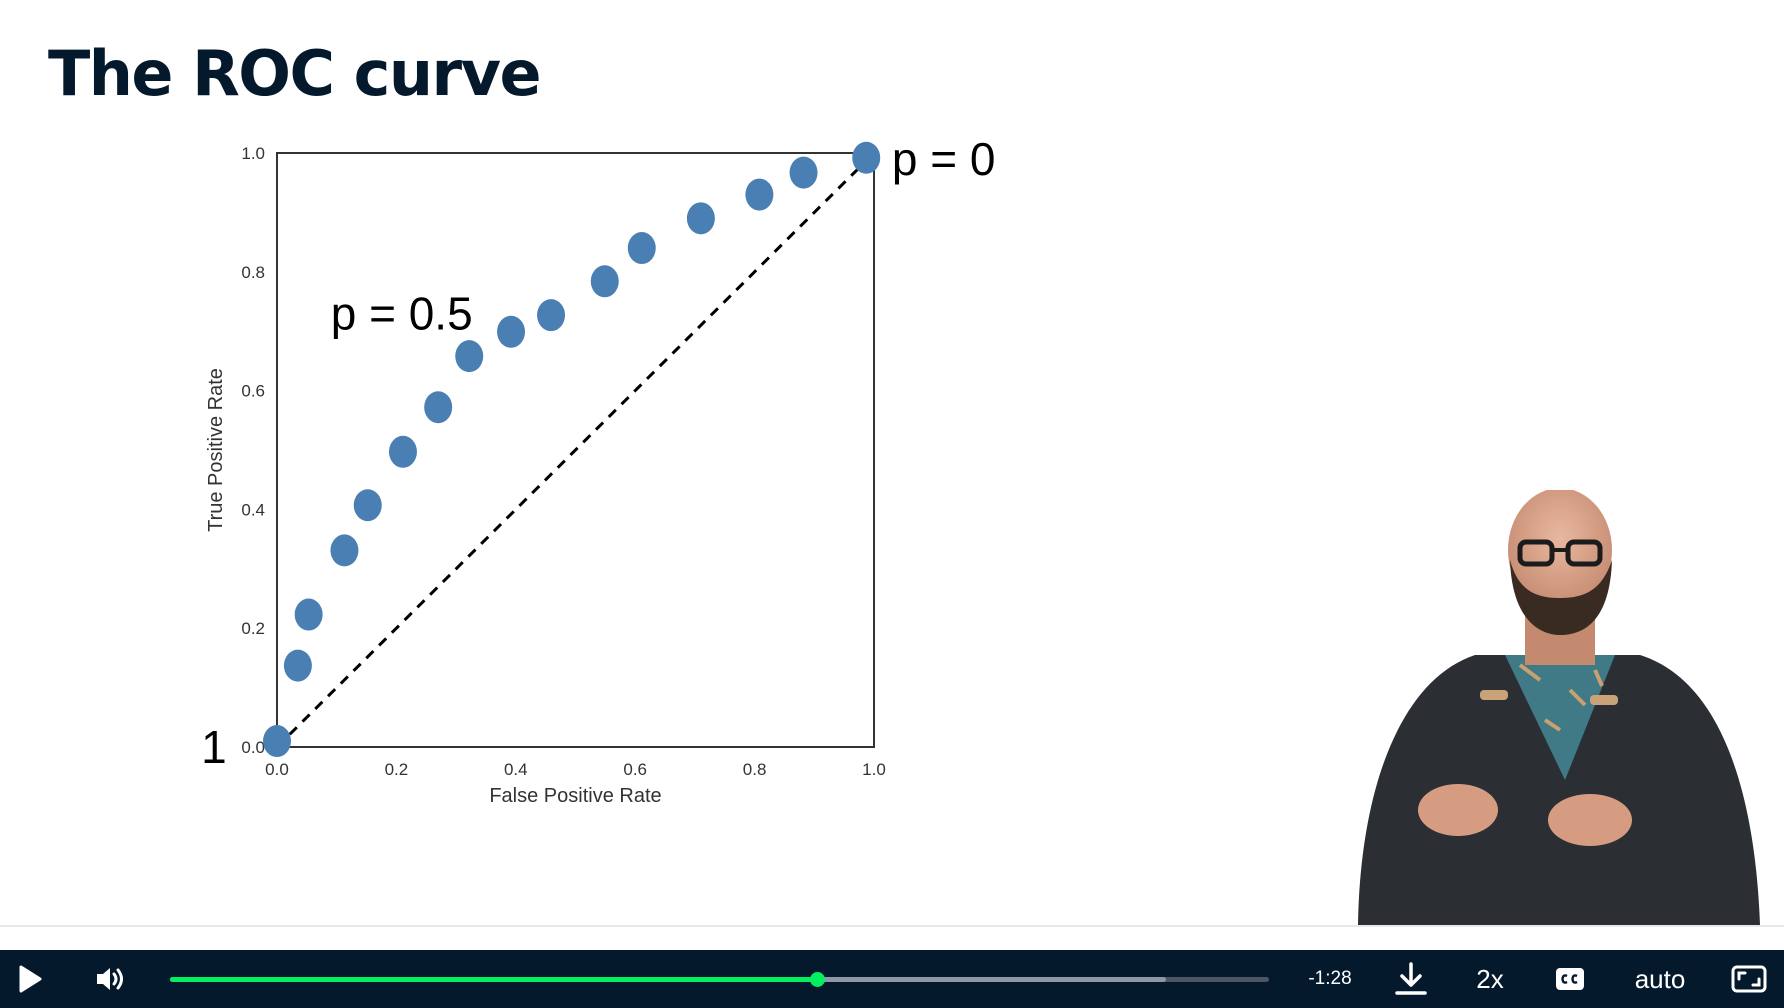  What do you see at coordinates (253, 153) in the screenshot?
I see `y-tick-label: 1.0` at bounding box center [253, 153].